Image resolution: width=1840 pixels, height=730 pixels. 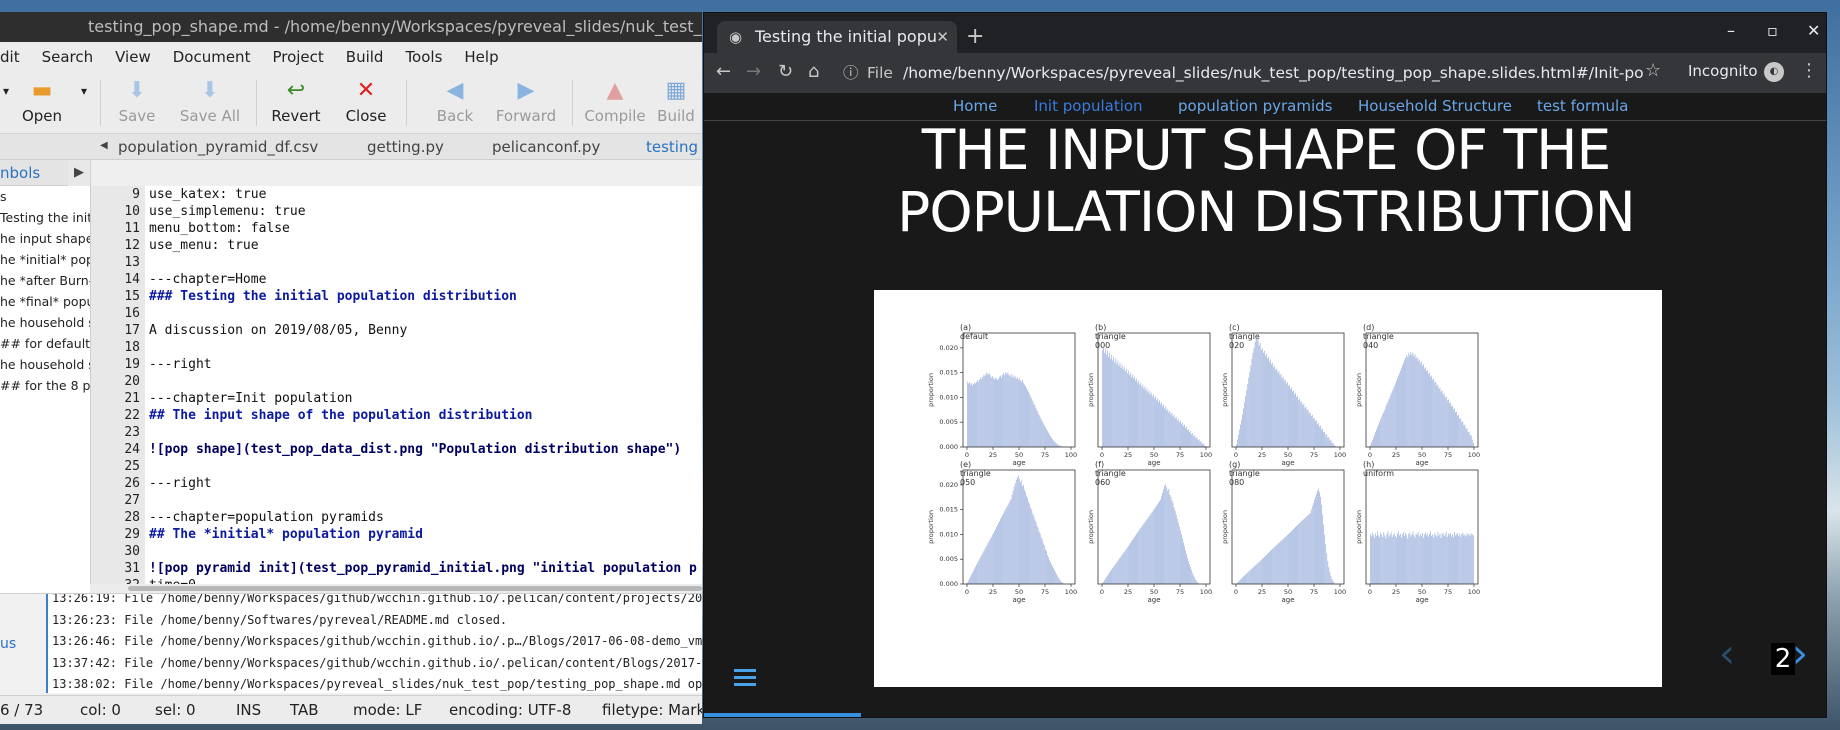 I want to click on home-icon: ⌂, so click(x=814, y=71).